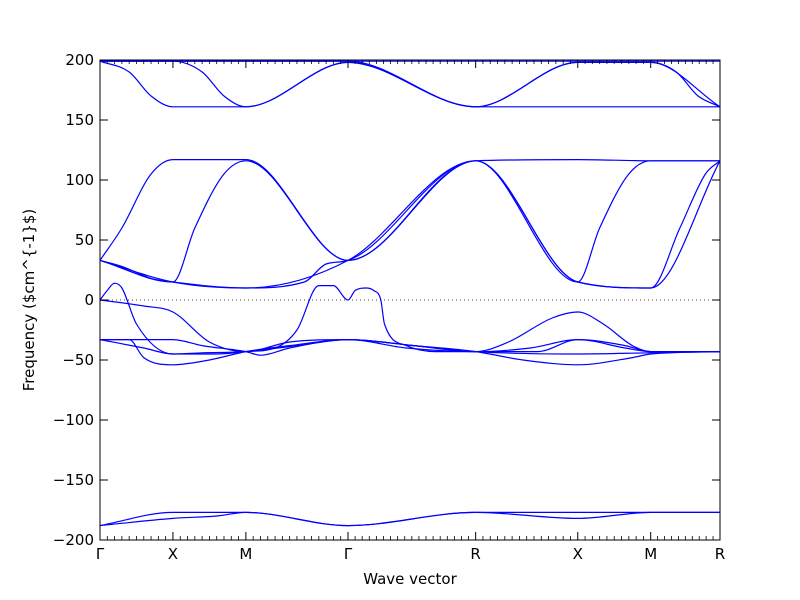 This screenshot has height=600, width=800. What do you see at coordinates (720, 554) in the screenshot?
I see `x-tick-label-7: R` at bounding box center [720, 554].